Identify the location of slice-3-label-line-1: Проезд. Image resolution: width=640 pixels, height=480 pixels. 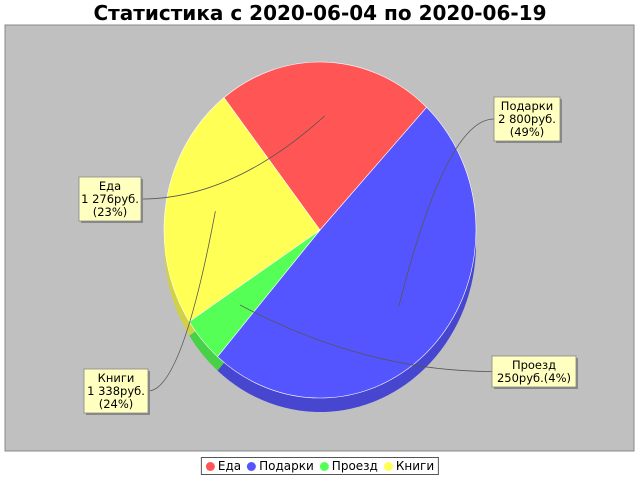
(534, 365).